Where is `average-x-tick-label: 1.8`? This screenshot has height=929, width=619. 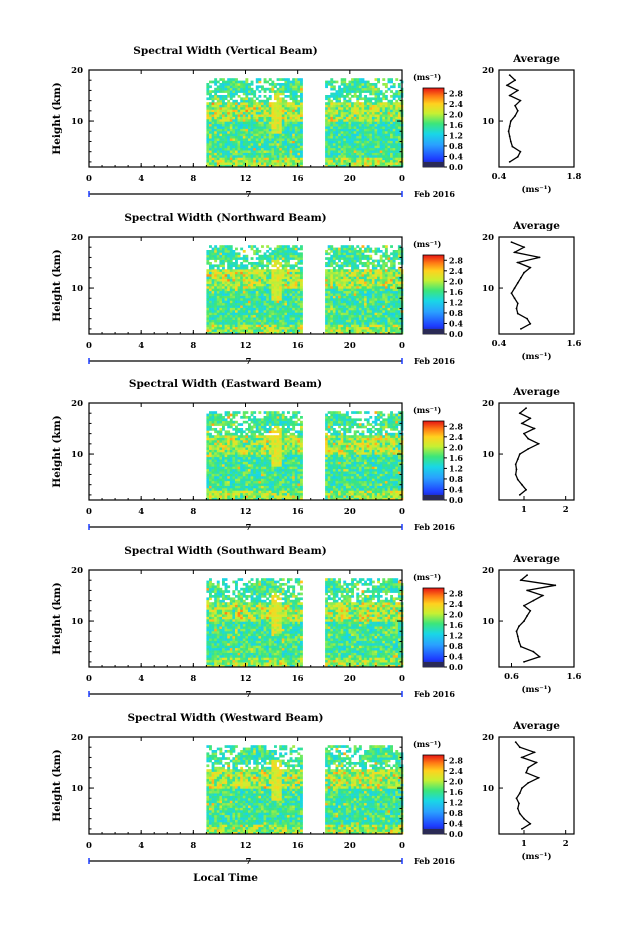
average-x-tick-label: 1.8 is located at coordinates (574, 177).